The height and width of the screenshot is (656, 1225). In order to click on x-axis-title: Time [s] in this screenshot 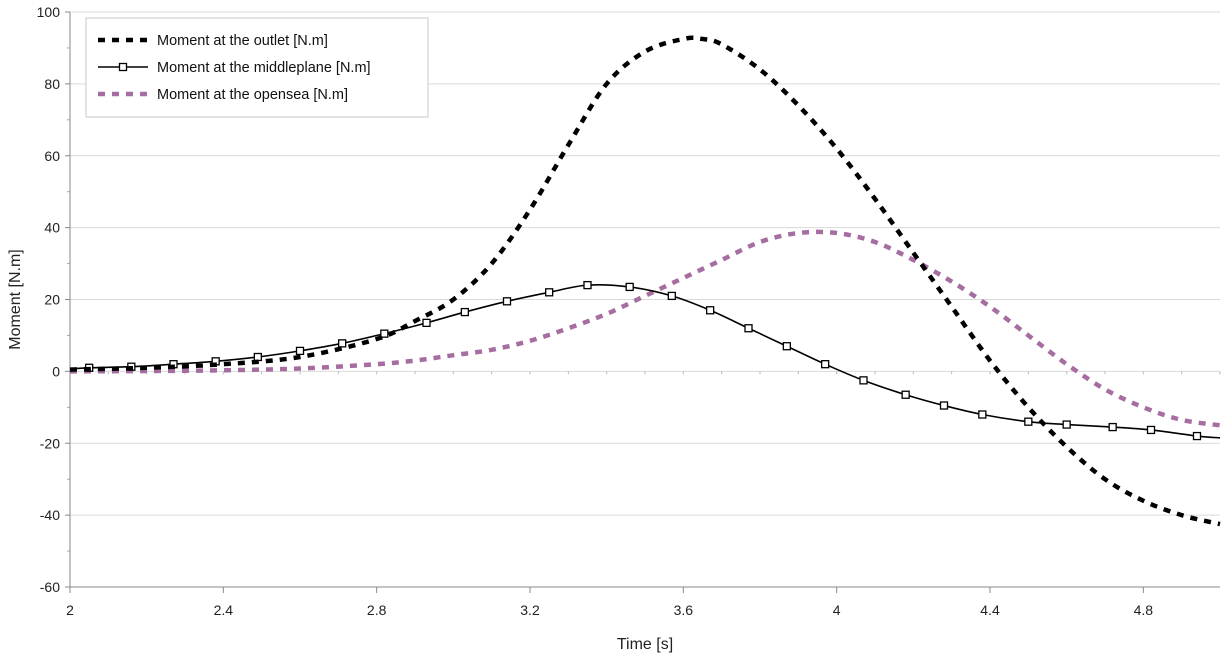, I will do `click(645, 644)`.